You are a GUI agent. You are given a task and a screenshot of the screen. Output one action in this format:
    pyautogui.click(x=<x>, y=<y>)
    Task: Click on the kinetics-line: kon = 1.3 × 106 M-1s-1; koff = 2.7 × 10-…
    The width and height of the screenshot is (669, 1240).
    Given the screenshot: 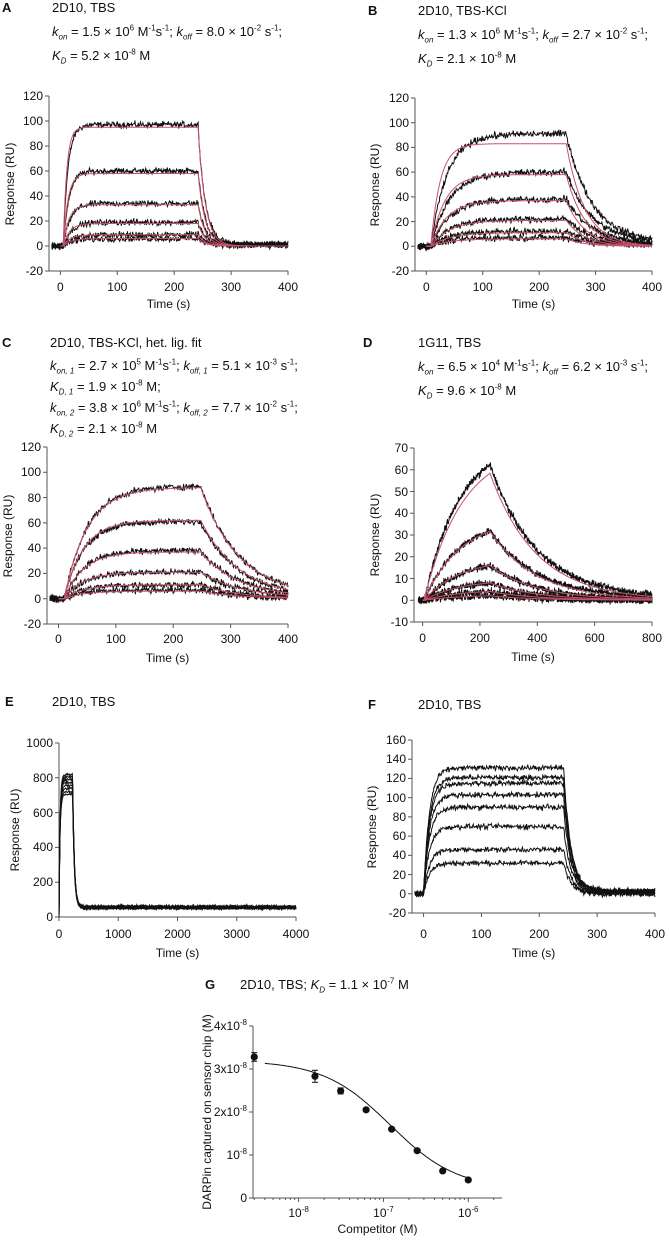 What is the action you would take?
    pyautogui.click(x=533, y=35)
    